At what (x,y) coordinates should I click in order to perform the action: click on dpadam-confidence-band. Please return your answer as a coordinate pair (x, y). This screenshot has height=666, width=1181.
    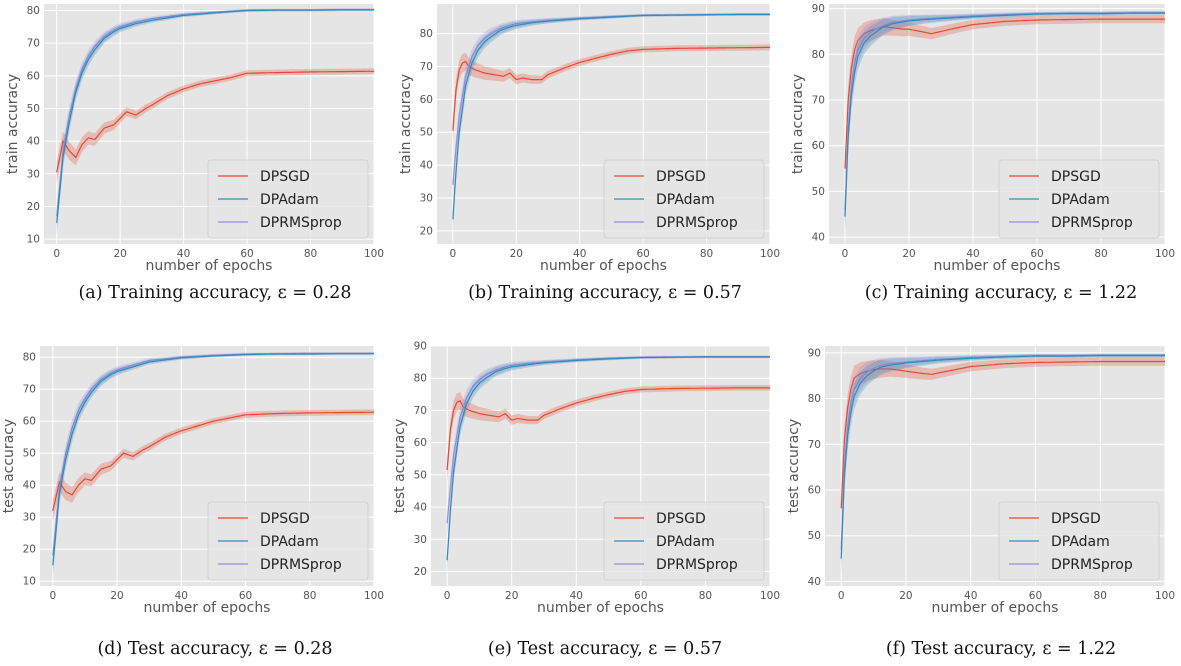
    Looking at the image, I should click on (608, 463).